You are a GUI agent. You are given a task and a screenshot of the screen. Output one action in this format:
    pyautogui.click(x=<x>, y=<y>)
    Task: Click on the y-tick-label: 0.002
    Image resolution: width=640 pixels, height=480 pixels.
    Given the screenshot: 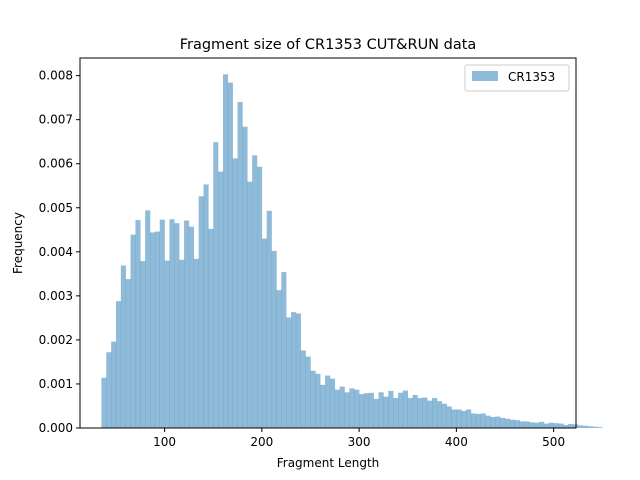 What is the action you would take?
    pyautogui.click(x=56, y=340)
    